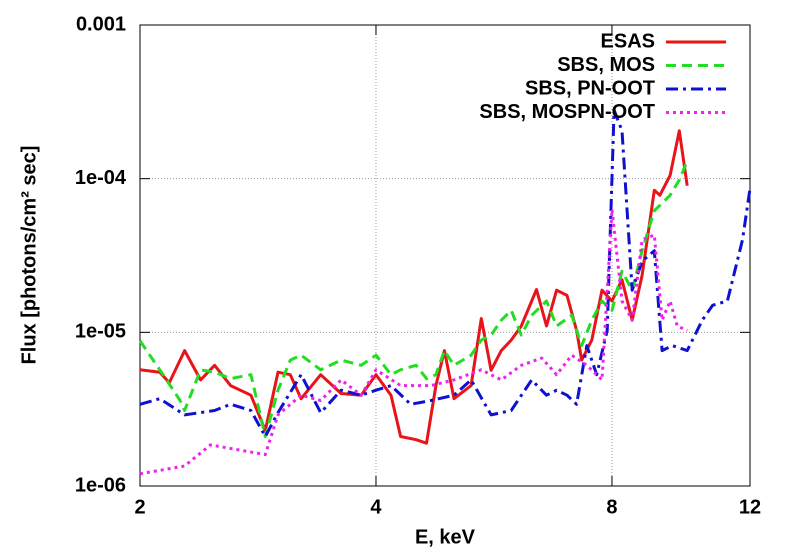 The image size is (789, 552). What do you see at coordinates (606, 65) in the screenshot?
I see `legend-label: SBS, MOS` at bounding box center [606, 65].